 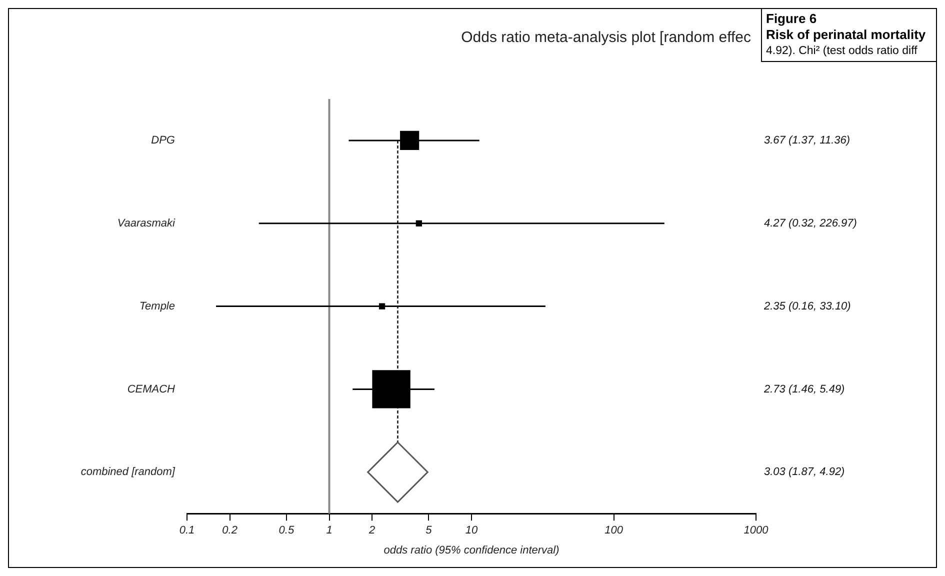 I want to click on x-tick-label: 0.1, so click(x=187, y=530).